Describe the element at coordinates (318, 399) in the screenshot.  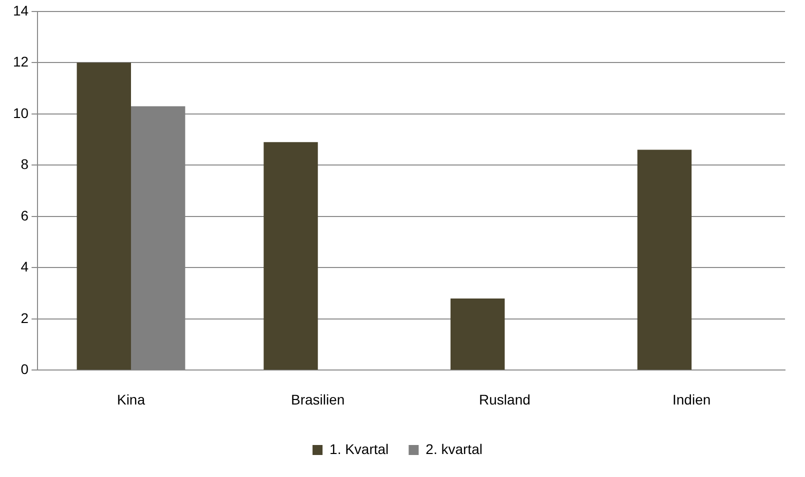
I see `x-tick-label: Brasilien` at that location.